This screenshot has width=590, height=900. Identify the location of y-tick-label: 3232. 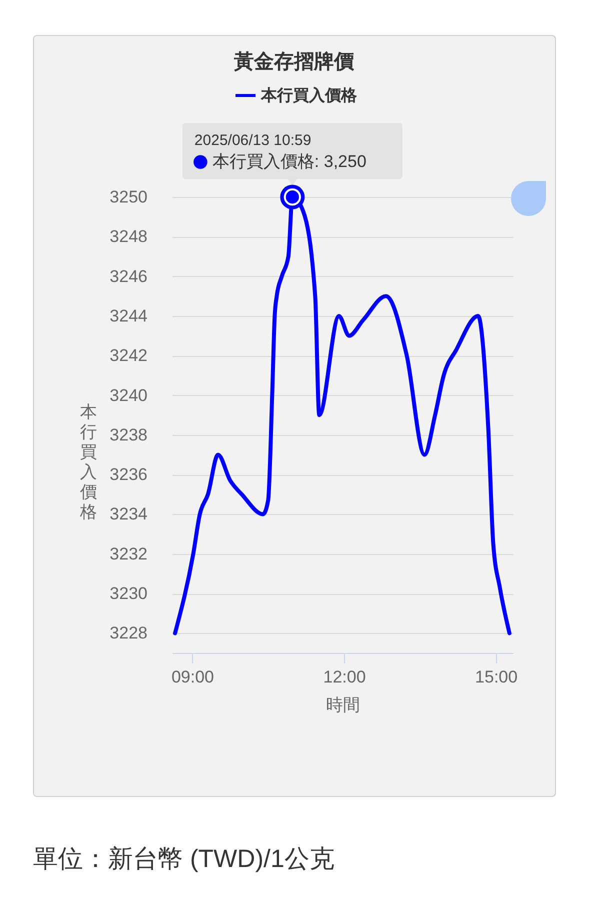
(129, 554).